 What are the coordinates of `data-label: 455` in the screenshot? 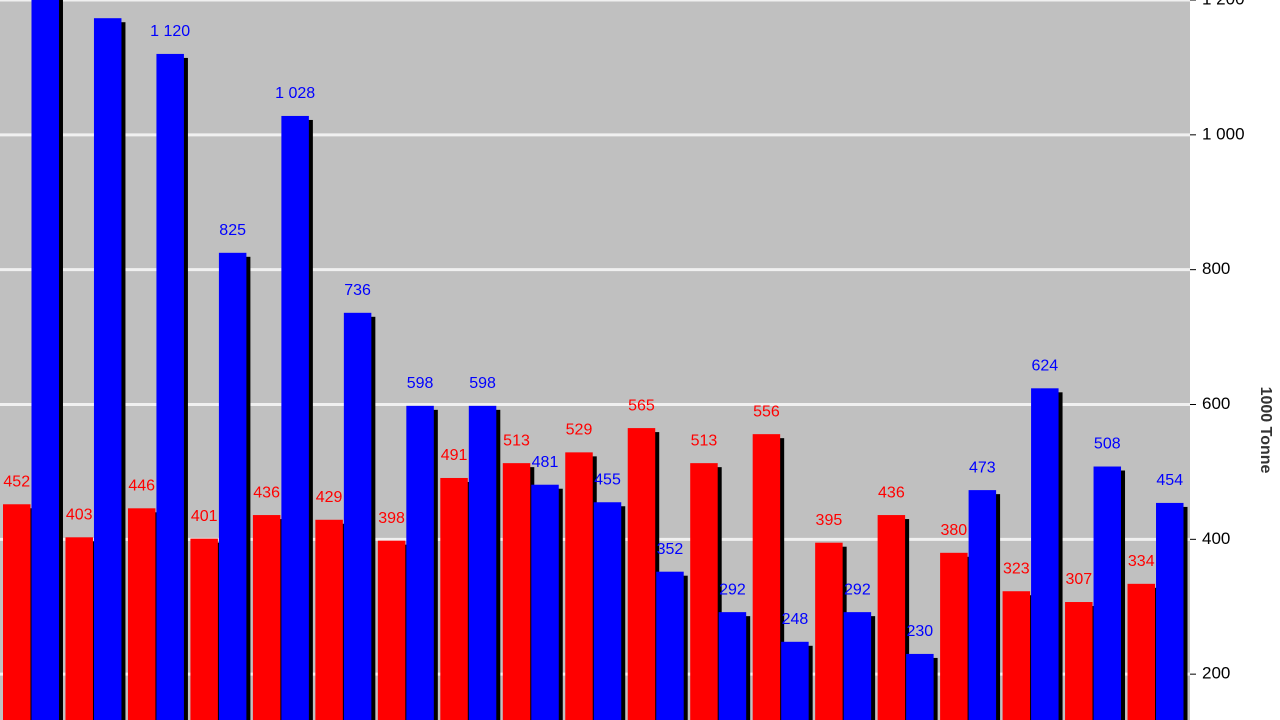 It's located at (607, 479).